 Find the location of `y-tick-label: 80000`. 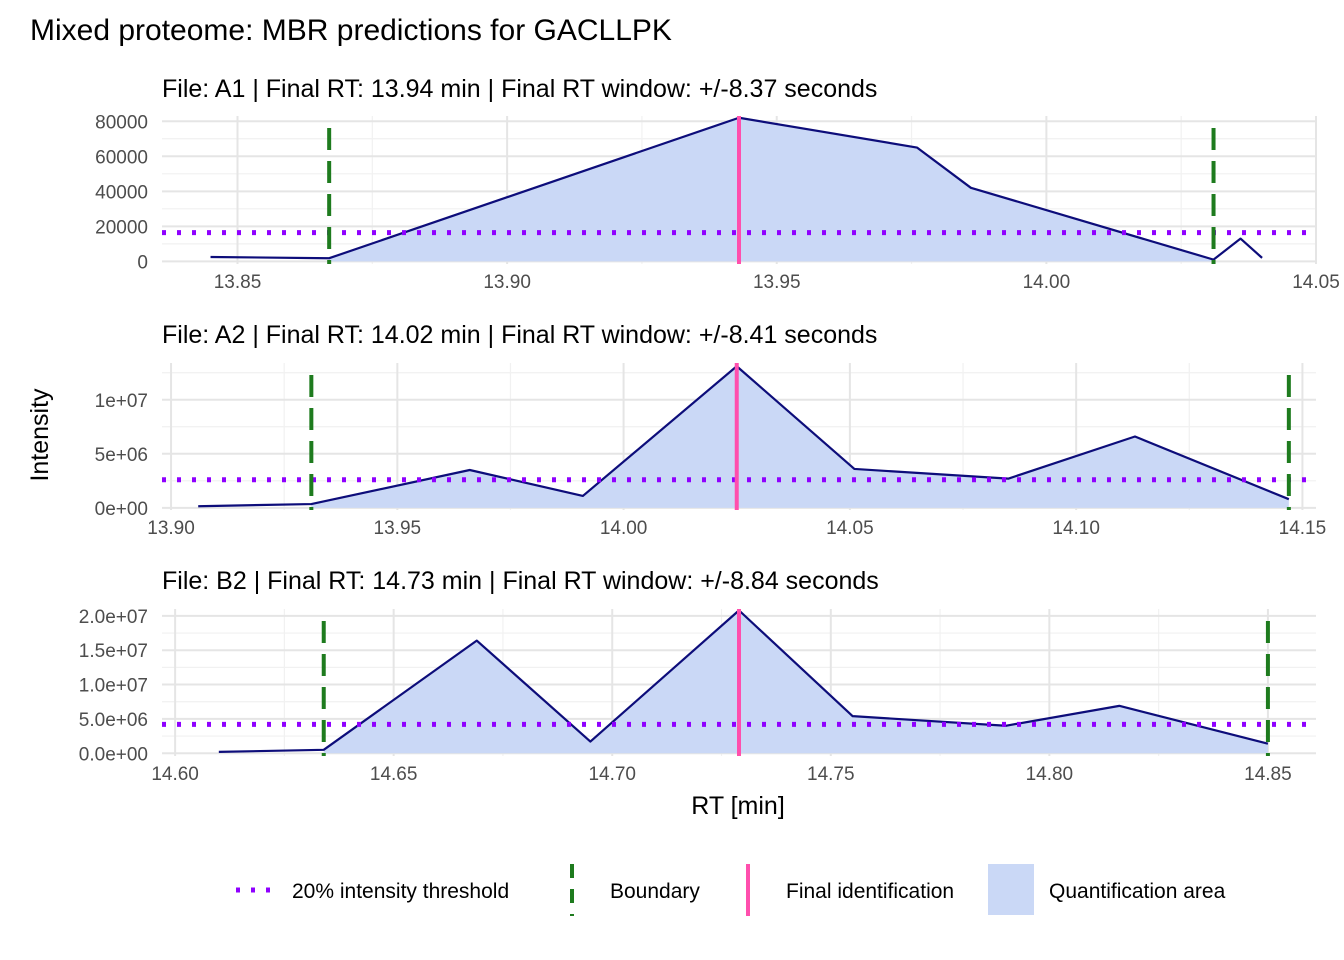

y-tick-label: 80000 is located at coordinates (121, 122).